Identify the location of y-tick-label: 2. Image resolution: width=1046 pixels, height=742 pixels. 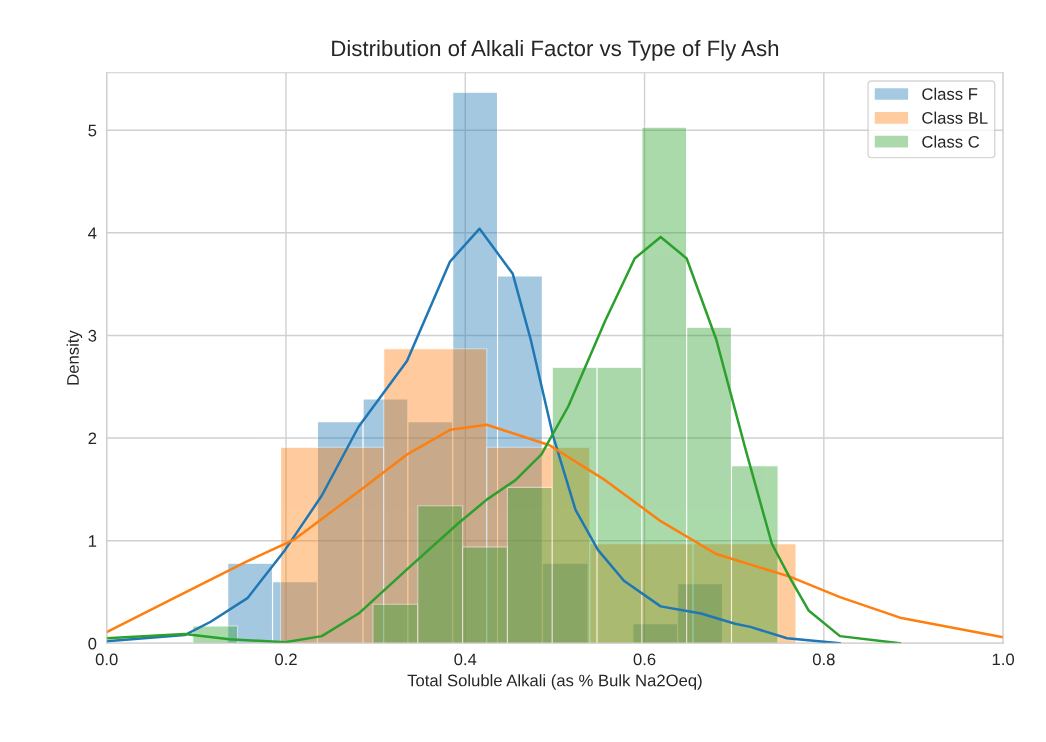
(92, 438).